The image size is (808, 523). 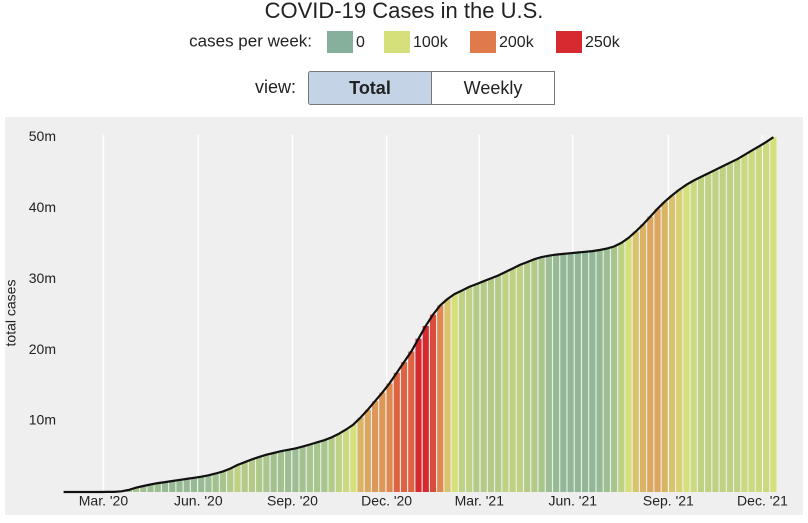 What do you see at coordinates (42, 207) in the screenshot?
I see `y-tick-label: 40m` at bounding box center [42, 207].